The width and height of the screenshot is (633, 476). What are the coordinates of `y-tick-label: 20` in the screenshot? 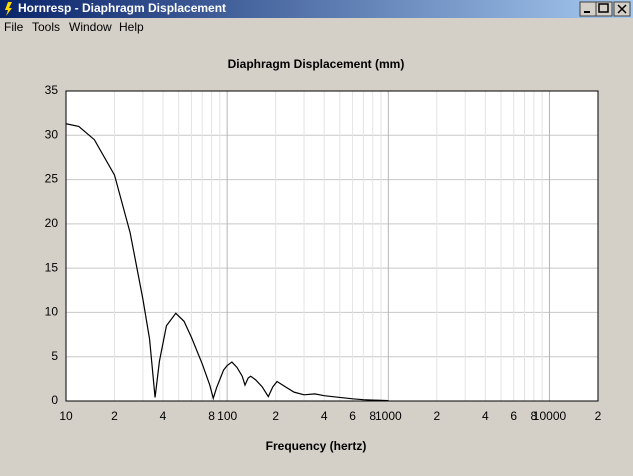 It's located at (52, 223).